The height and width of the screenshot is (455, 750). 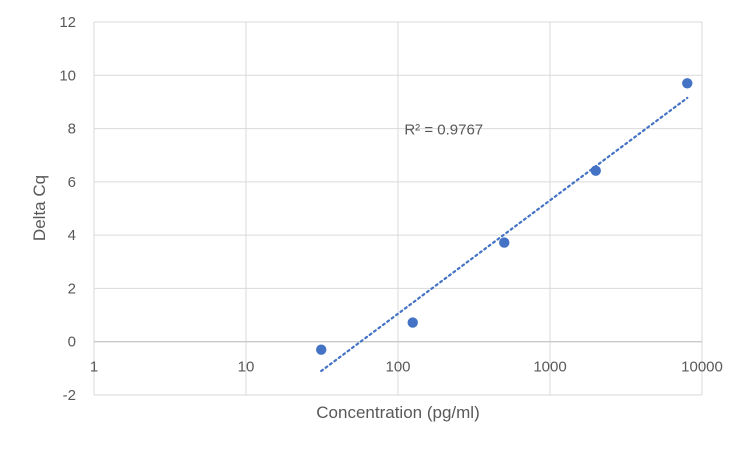 I want to click on y-tick-label: 0, so click(x=72, y=342).